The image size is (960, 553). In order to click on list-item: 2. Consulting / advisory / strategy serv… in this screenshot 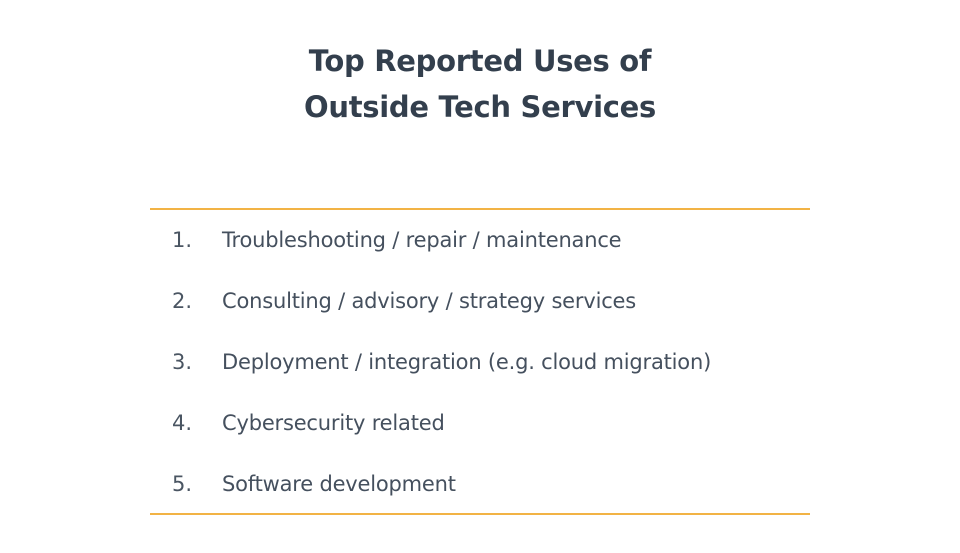, I will do `click(480, 311)`.